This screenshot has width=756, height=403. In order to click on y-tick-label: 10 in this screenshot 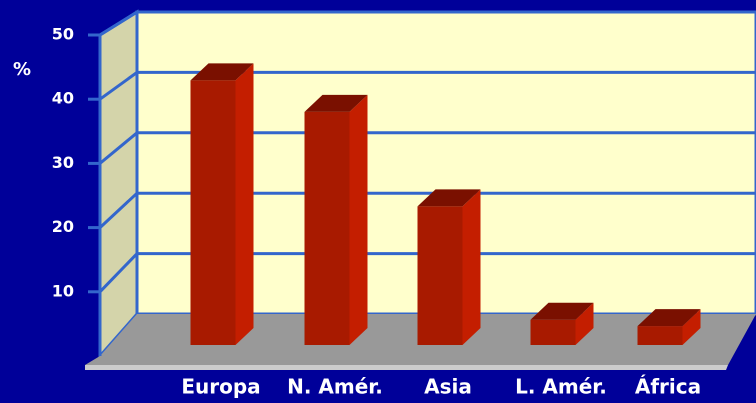, I will do `click(63, 290)`.